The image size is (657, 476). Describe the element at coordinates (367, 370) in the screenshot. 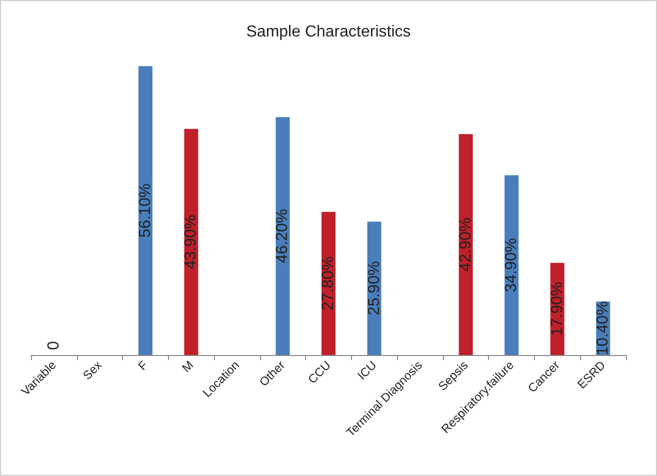

I see `x-tick-label: ICU` at that location.